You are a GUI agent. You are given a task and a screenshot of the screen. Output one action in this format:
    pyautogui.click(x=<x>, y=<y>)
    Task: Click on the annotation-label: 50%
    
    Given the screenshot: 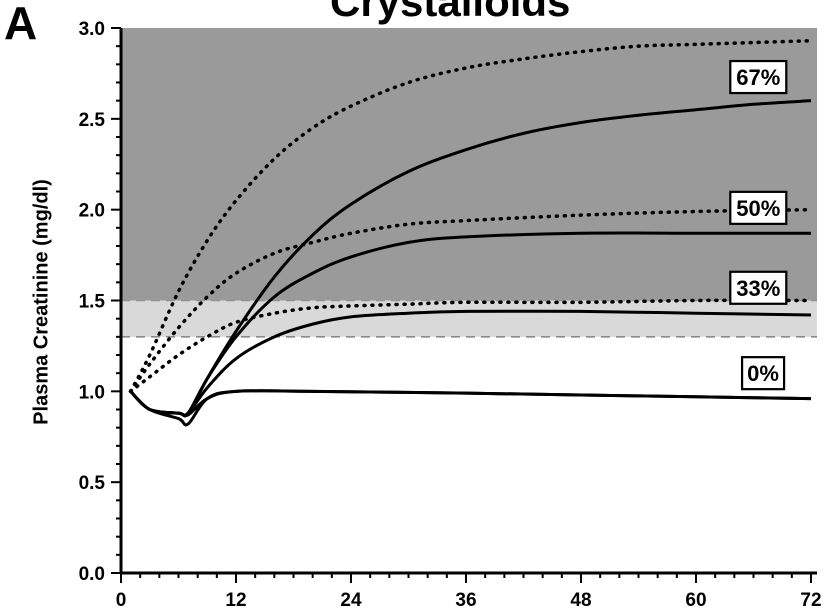 What is the action you would take?
    pyautogui.click(x=758, y=208)
    